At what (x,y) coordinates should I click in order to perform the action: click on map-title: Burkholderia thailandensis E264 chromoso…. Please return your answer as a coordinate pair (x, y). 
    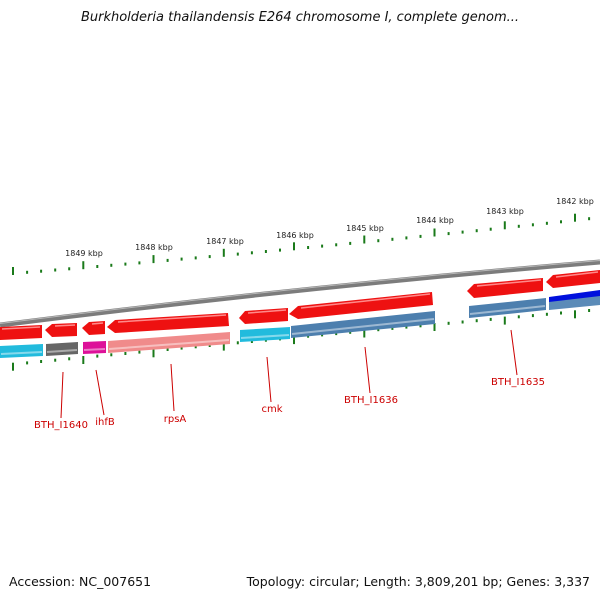
    Looking at the image, I should click on (300, 17).